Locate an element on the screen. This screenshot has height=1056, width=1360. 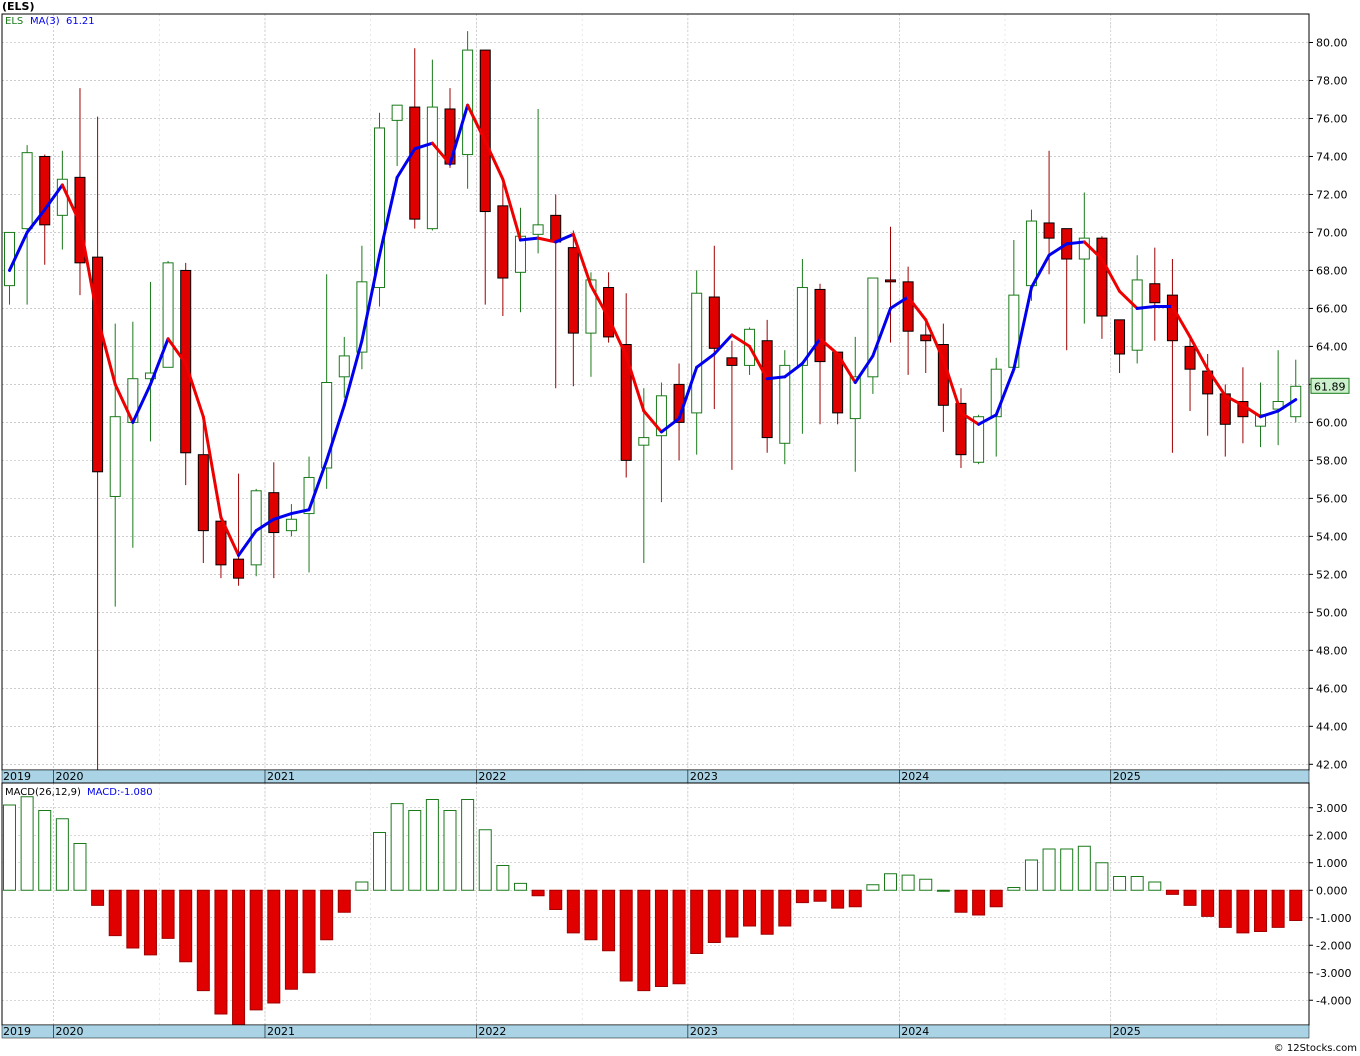
price-legend: ELS MA(3) 61.21 is located at coordinates (50, 21).